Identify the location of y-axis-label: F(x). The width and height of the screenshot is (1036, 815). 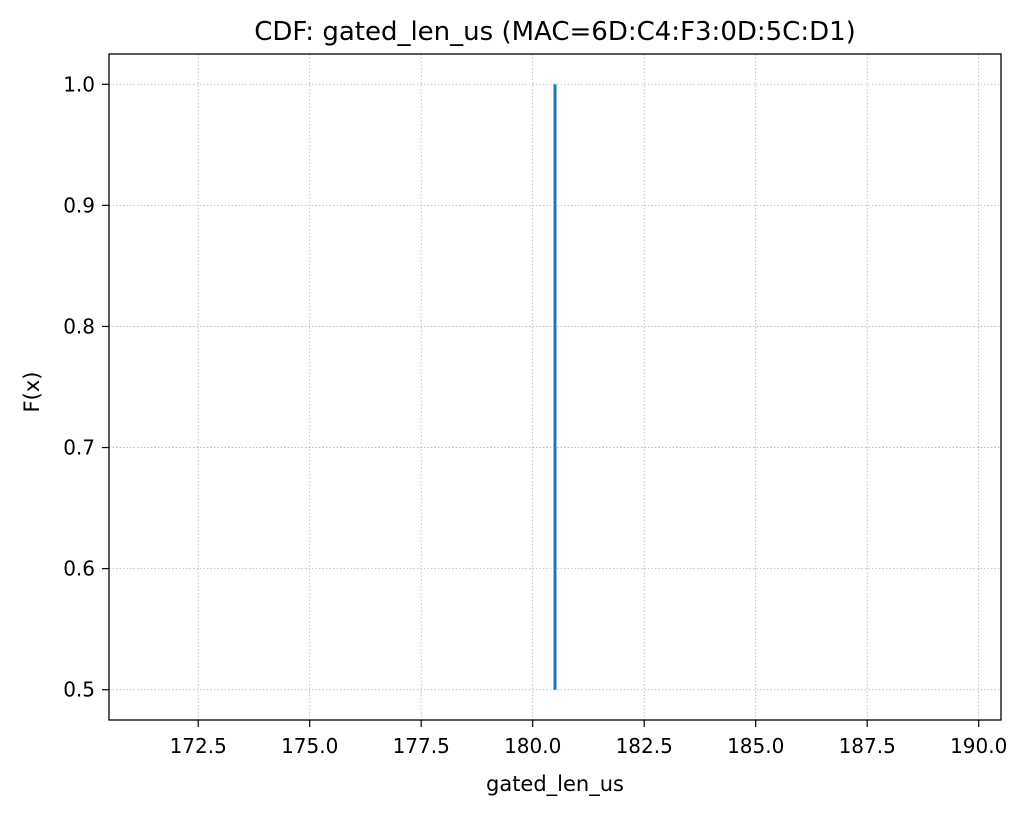
(32, 392).